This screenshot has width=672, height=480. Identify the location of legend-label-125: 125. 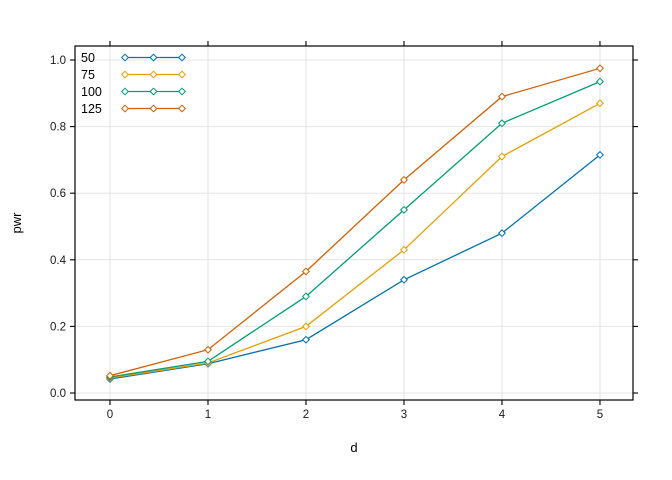
(91, 109).